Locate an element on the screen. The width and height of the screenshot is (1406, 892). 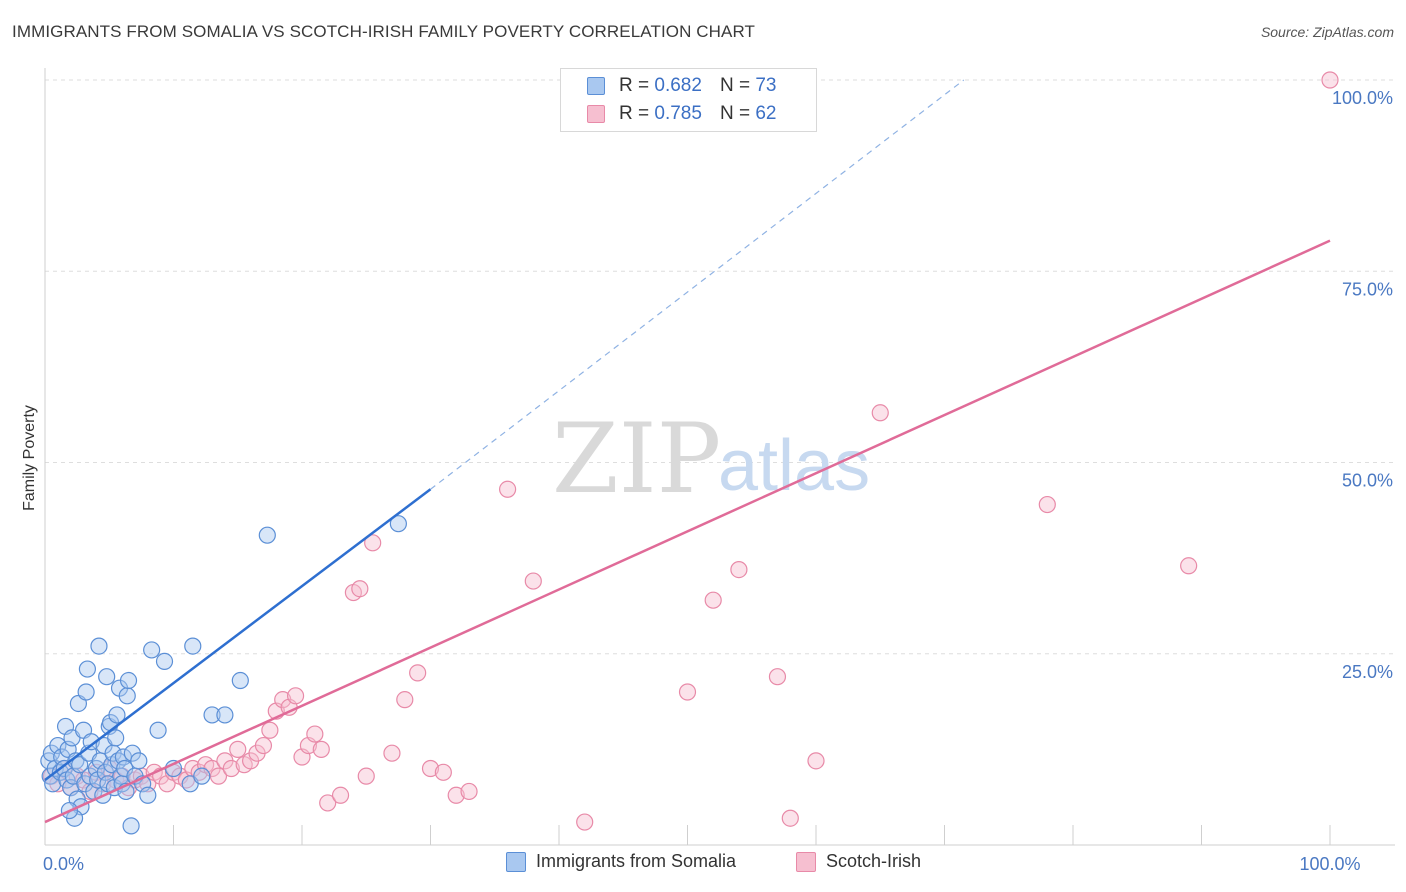
bottom-legend-scotch-irish-label: Scotch-Irish is located at coordinates (874, 861).